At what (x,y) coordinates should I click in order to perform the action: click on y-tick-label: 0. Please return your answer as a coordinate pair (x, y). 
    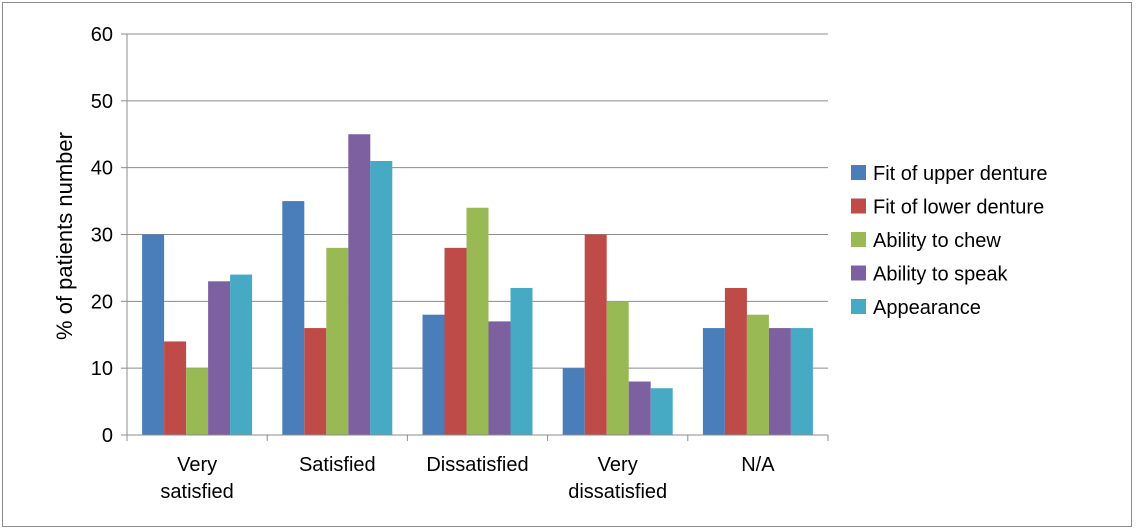
    Looking at the image, I should click on (107, 436).